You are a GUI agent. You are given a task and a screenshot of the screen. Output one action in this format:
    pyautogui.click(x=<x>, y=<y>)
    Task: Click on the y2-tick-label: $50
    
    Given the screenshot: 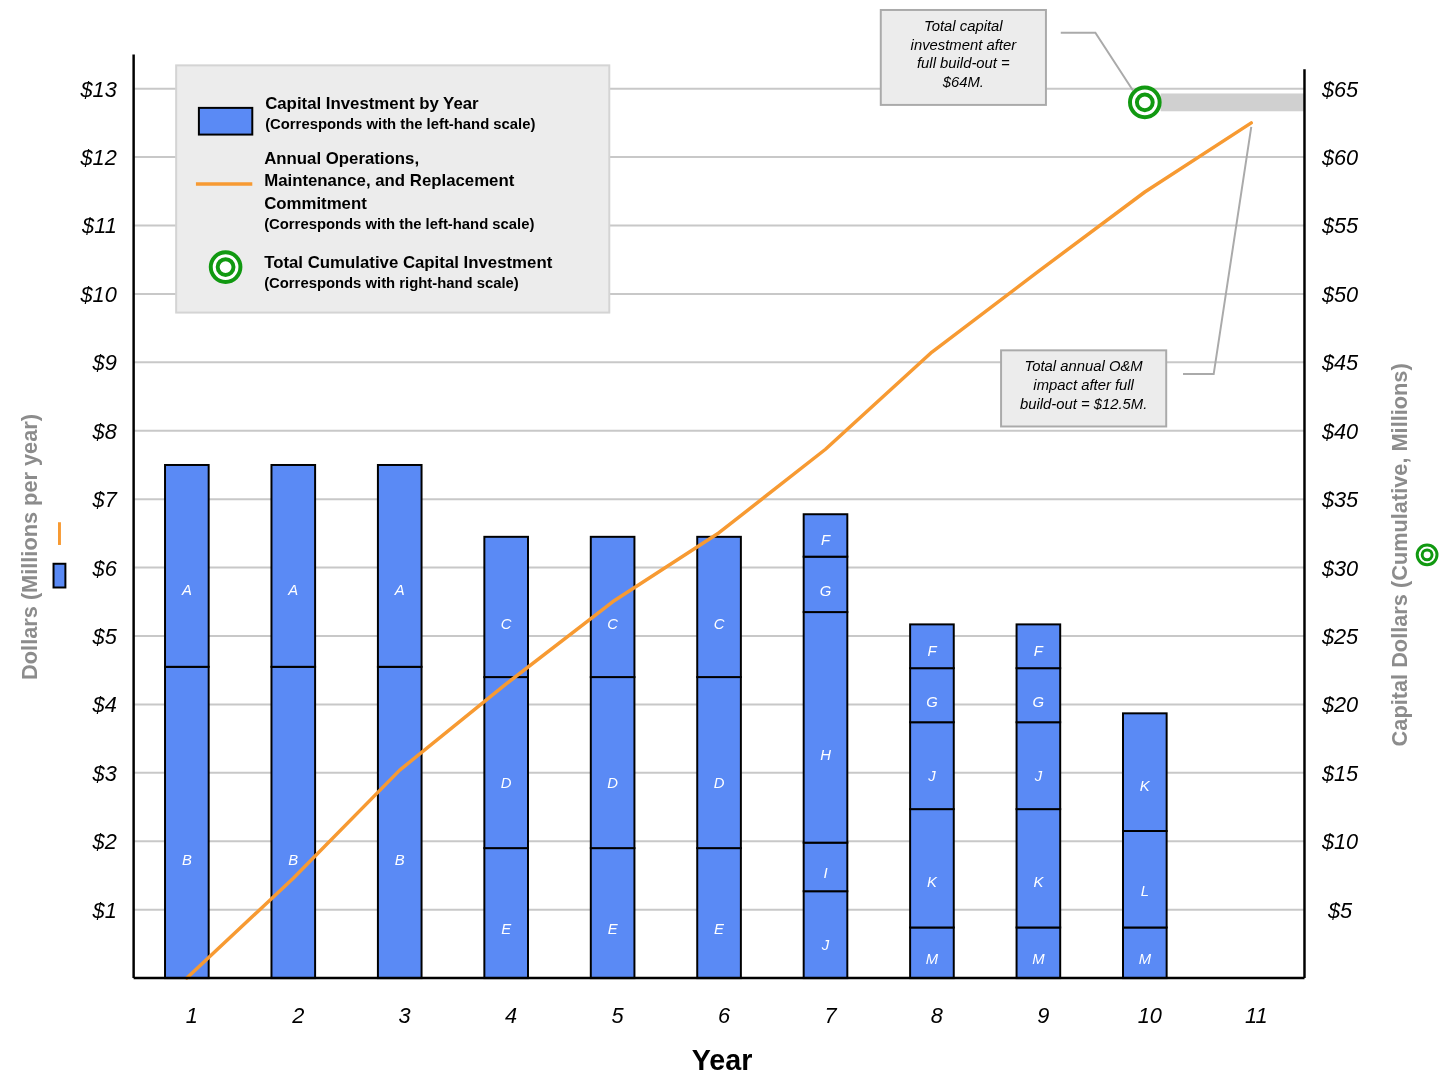 What is the action you would take?
    pyautogui.click(x=1339, y=294)
    